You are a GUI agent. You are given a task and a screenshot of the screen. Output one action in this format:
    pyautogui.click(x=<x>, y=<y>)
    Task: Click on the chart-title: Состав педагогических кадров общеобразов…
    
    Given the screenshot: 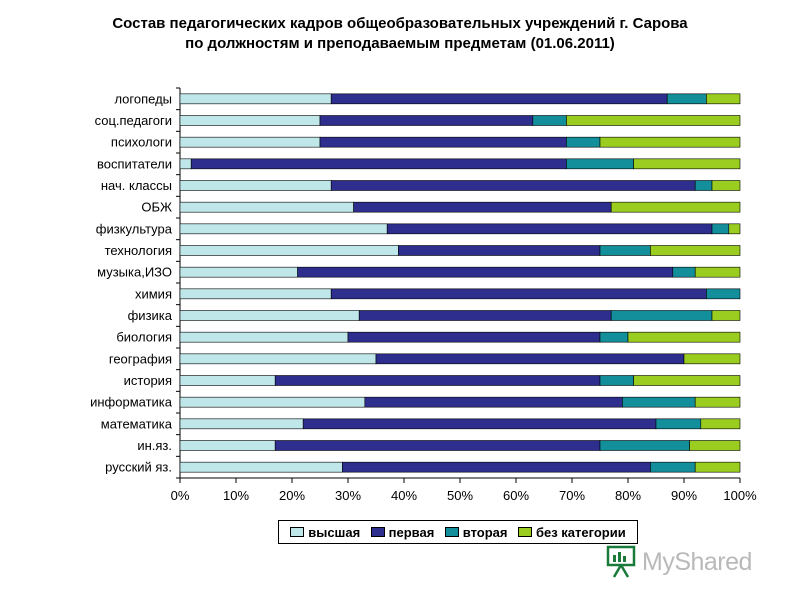 What is the action you would take?
    pyautogui.click(x=400, y=34)
    